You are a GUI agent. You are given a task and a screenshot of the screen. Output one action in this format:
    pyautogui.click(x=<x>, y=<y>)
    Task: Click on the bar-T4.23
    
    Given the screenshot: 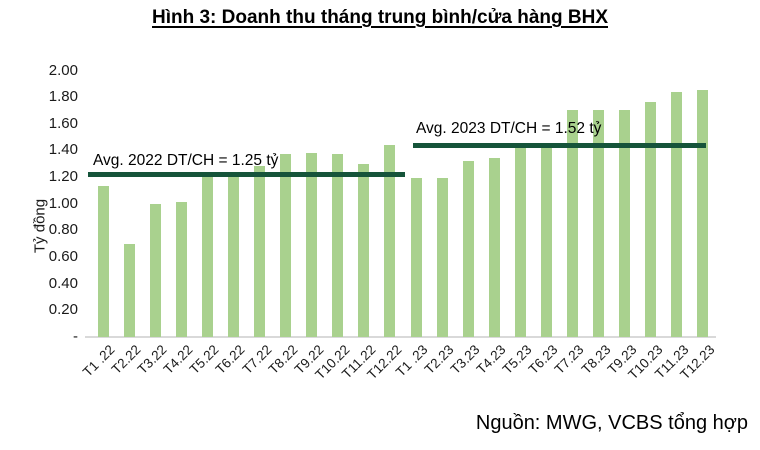 What is the action you would take?
    pyautogui.click(x=494, y=247)
    